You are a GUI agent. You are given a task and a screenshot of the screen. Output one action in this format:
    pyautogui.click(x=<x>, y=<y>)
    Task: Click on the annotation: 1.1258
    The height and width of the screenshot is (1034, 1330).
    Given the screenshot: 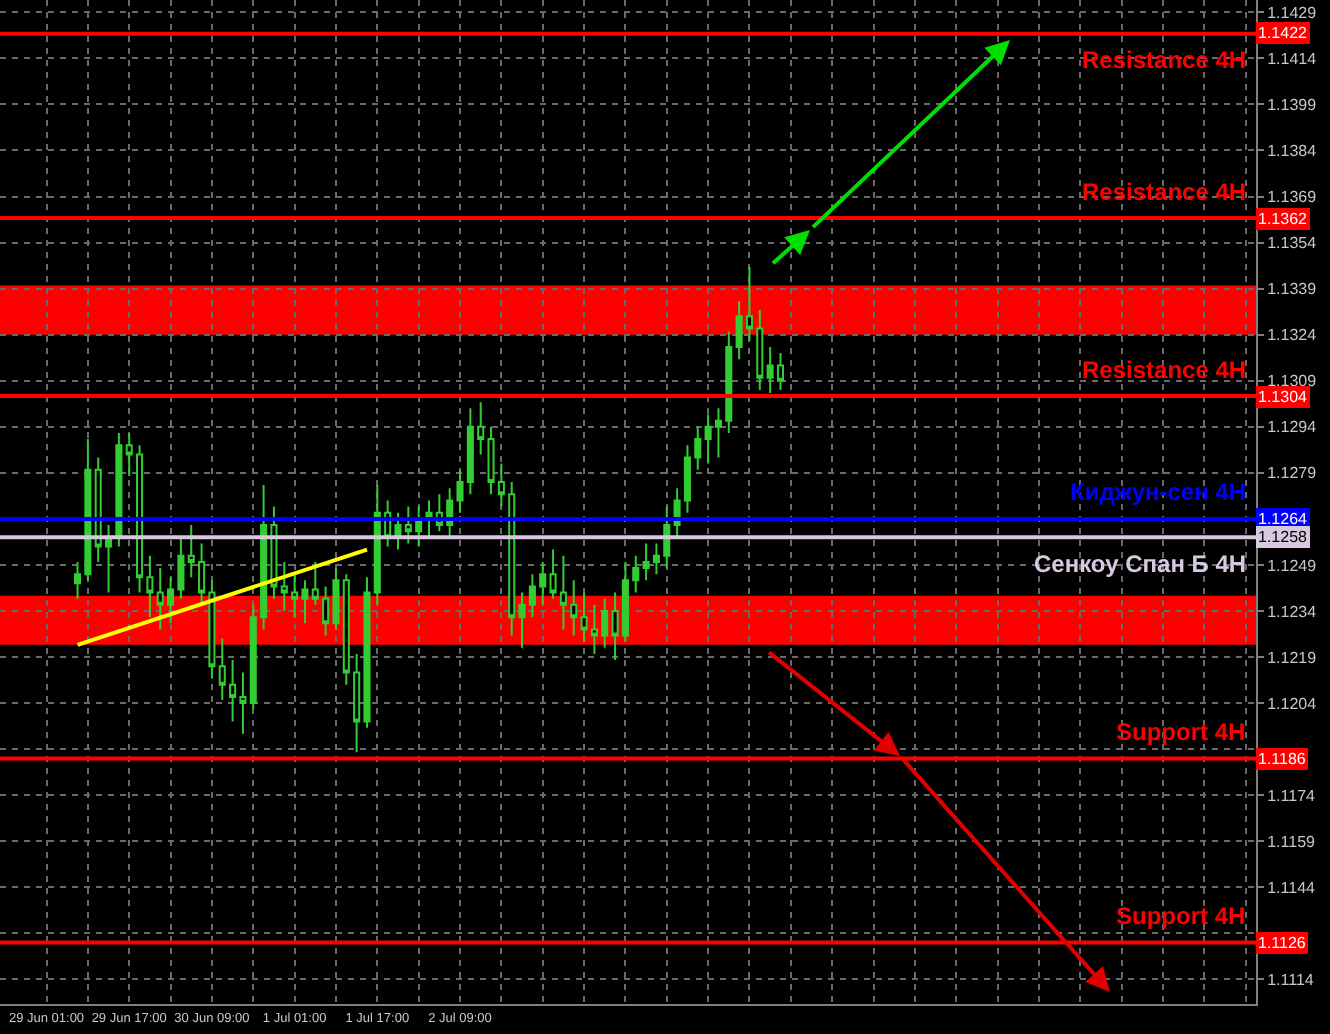 What is the action you would take?
    pyautogui.click(x=1283, y=537)
    